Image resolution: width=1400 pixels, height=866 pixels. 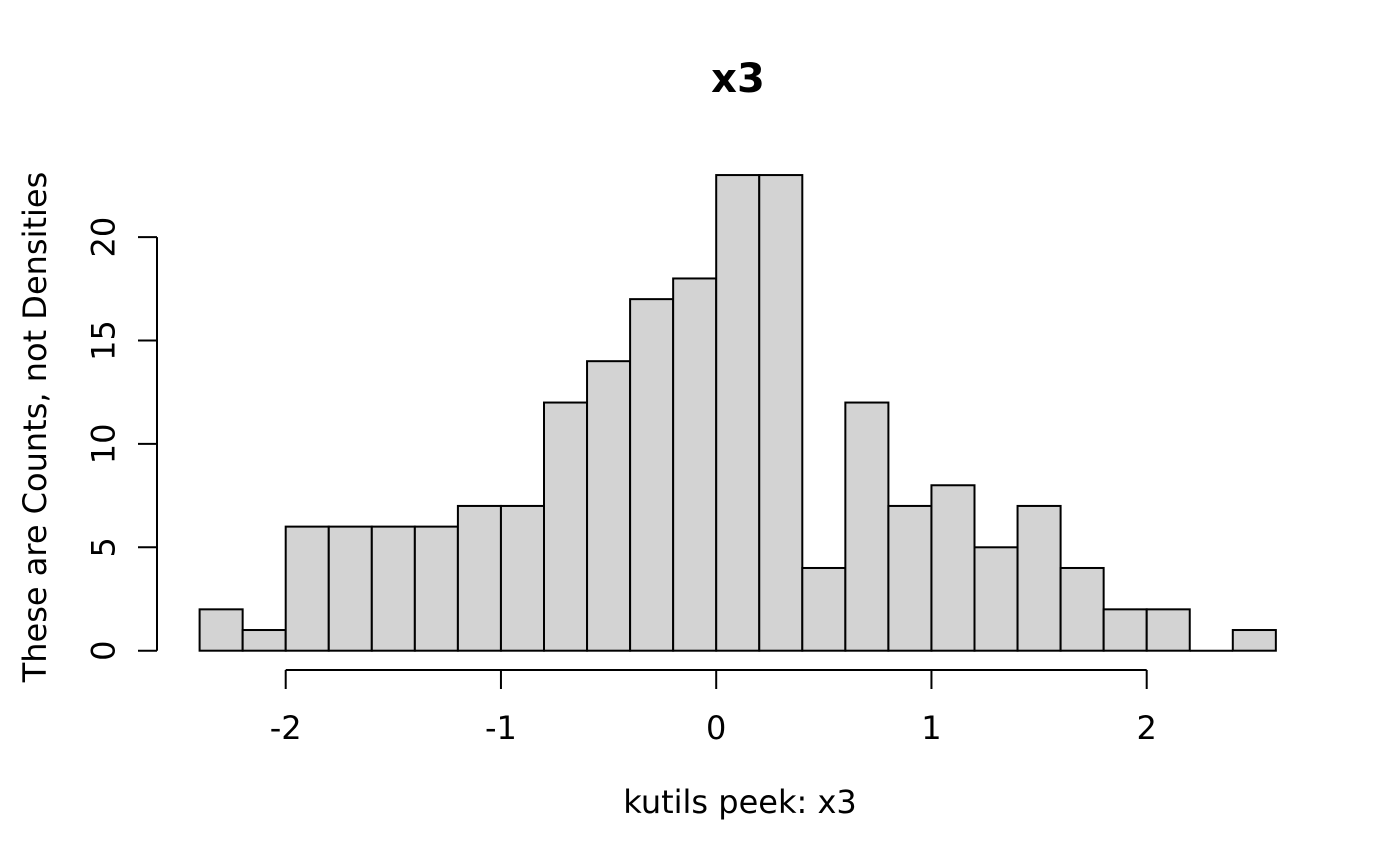 I want to click on y-tick-label: 15, so click(x=104, y=340).